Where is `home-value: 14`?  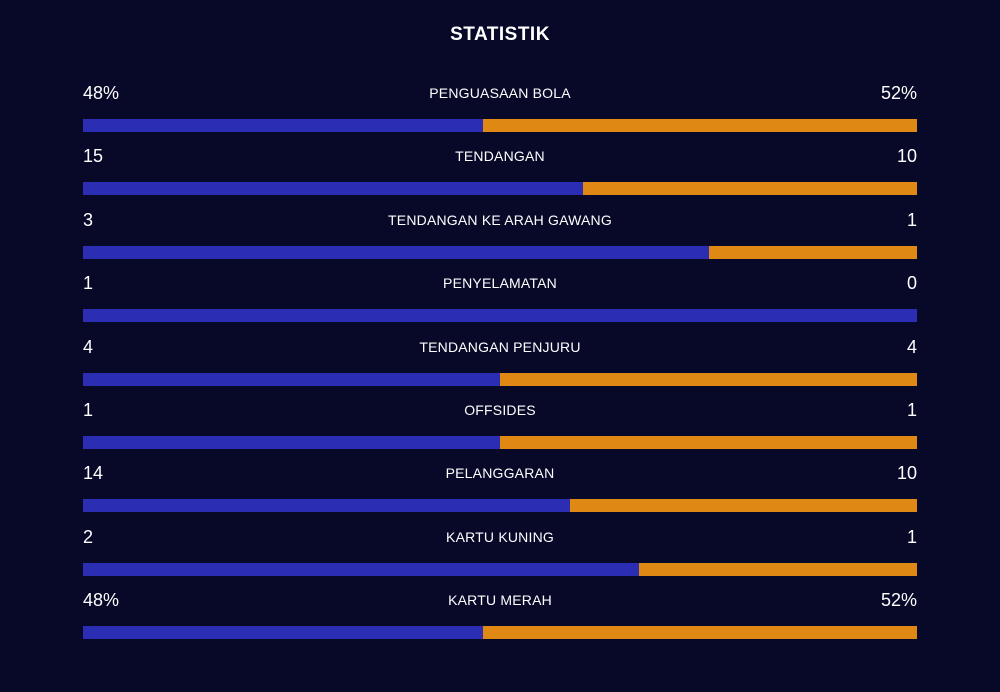 home-value: 14 is located at coordinates (93, 473).